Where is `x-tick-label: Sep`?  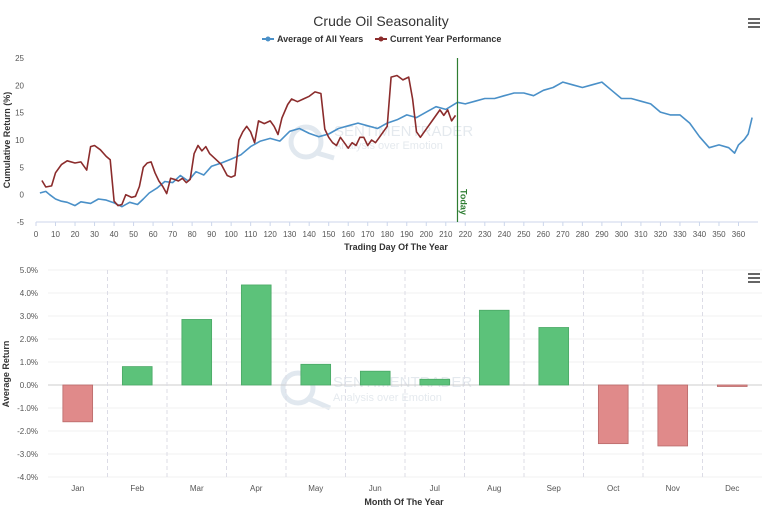 x-tick-label: Sep is located at coordinates (554, 488).